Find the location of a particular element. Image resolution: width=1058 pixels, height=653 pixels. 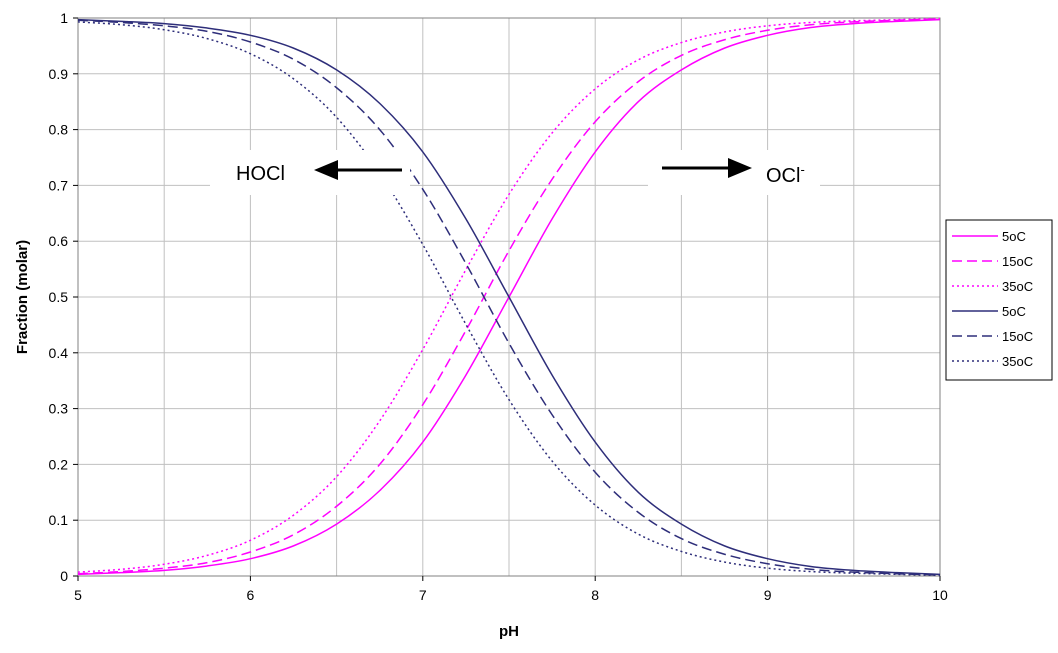

y-tick-label: 0.1 is located at coordinates (59, 520).